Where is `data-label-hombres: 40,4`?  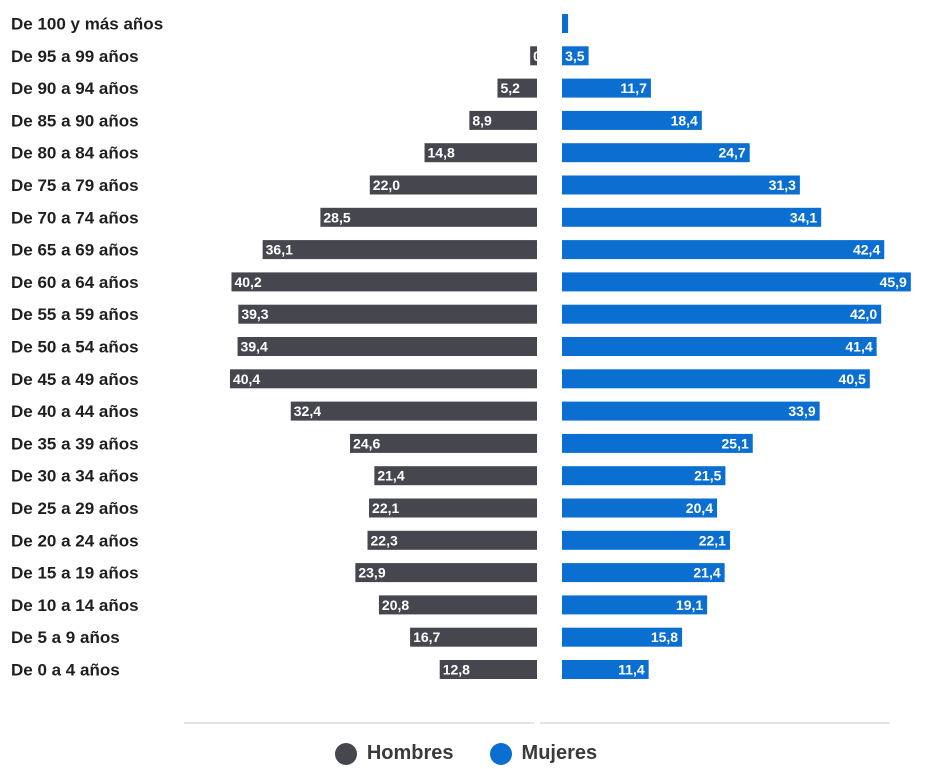
data-label-hombres: 40,4 is located at coordinates (246, 379).